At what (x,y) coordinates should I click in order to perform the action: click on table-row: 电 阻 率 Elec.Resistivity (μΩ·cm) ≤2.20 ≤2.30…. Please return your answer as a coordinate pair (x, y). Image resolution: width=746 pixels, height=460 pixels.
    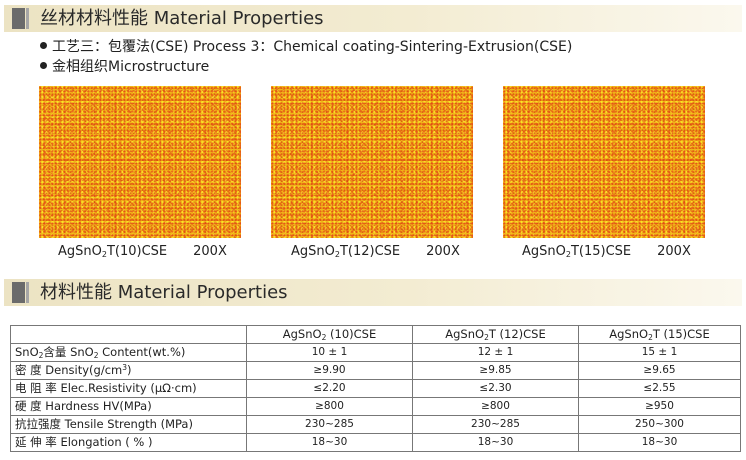
    Looking at the image, I should click on (375, 388).